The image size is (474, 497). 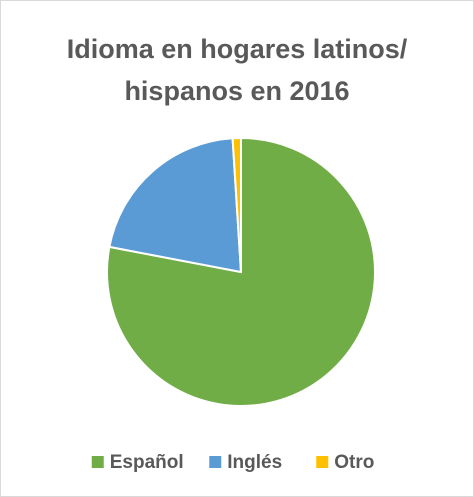 I want to click on legend-label: Español, so click(x=147, y=462).